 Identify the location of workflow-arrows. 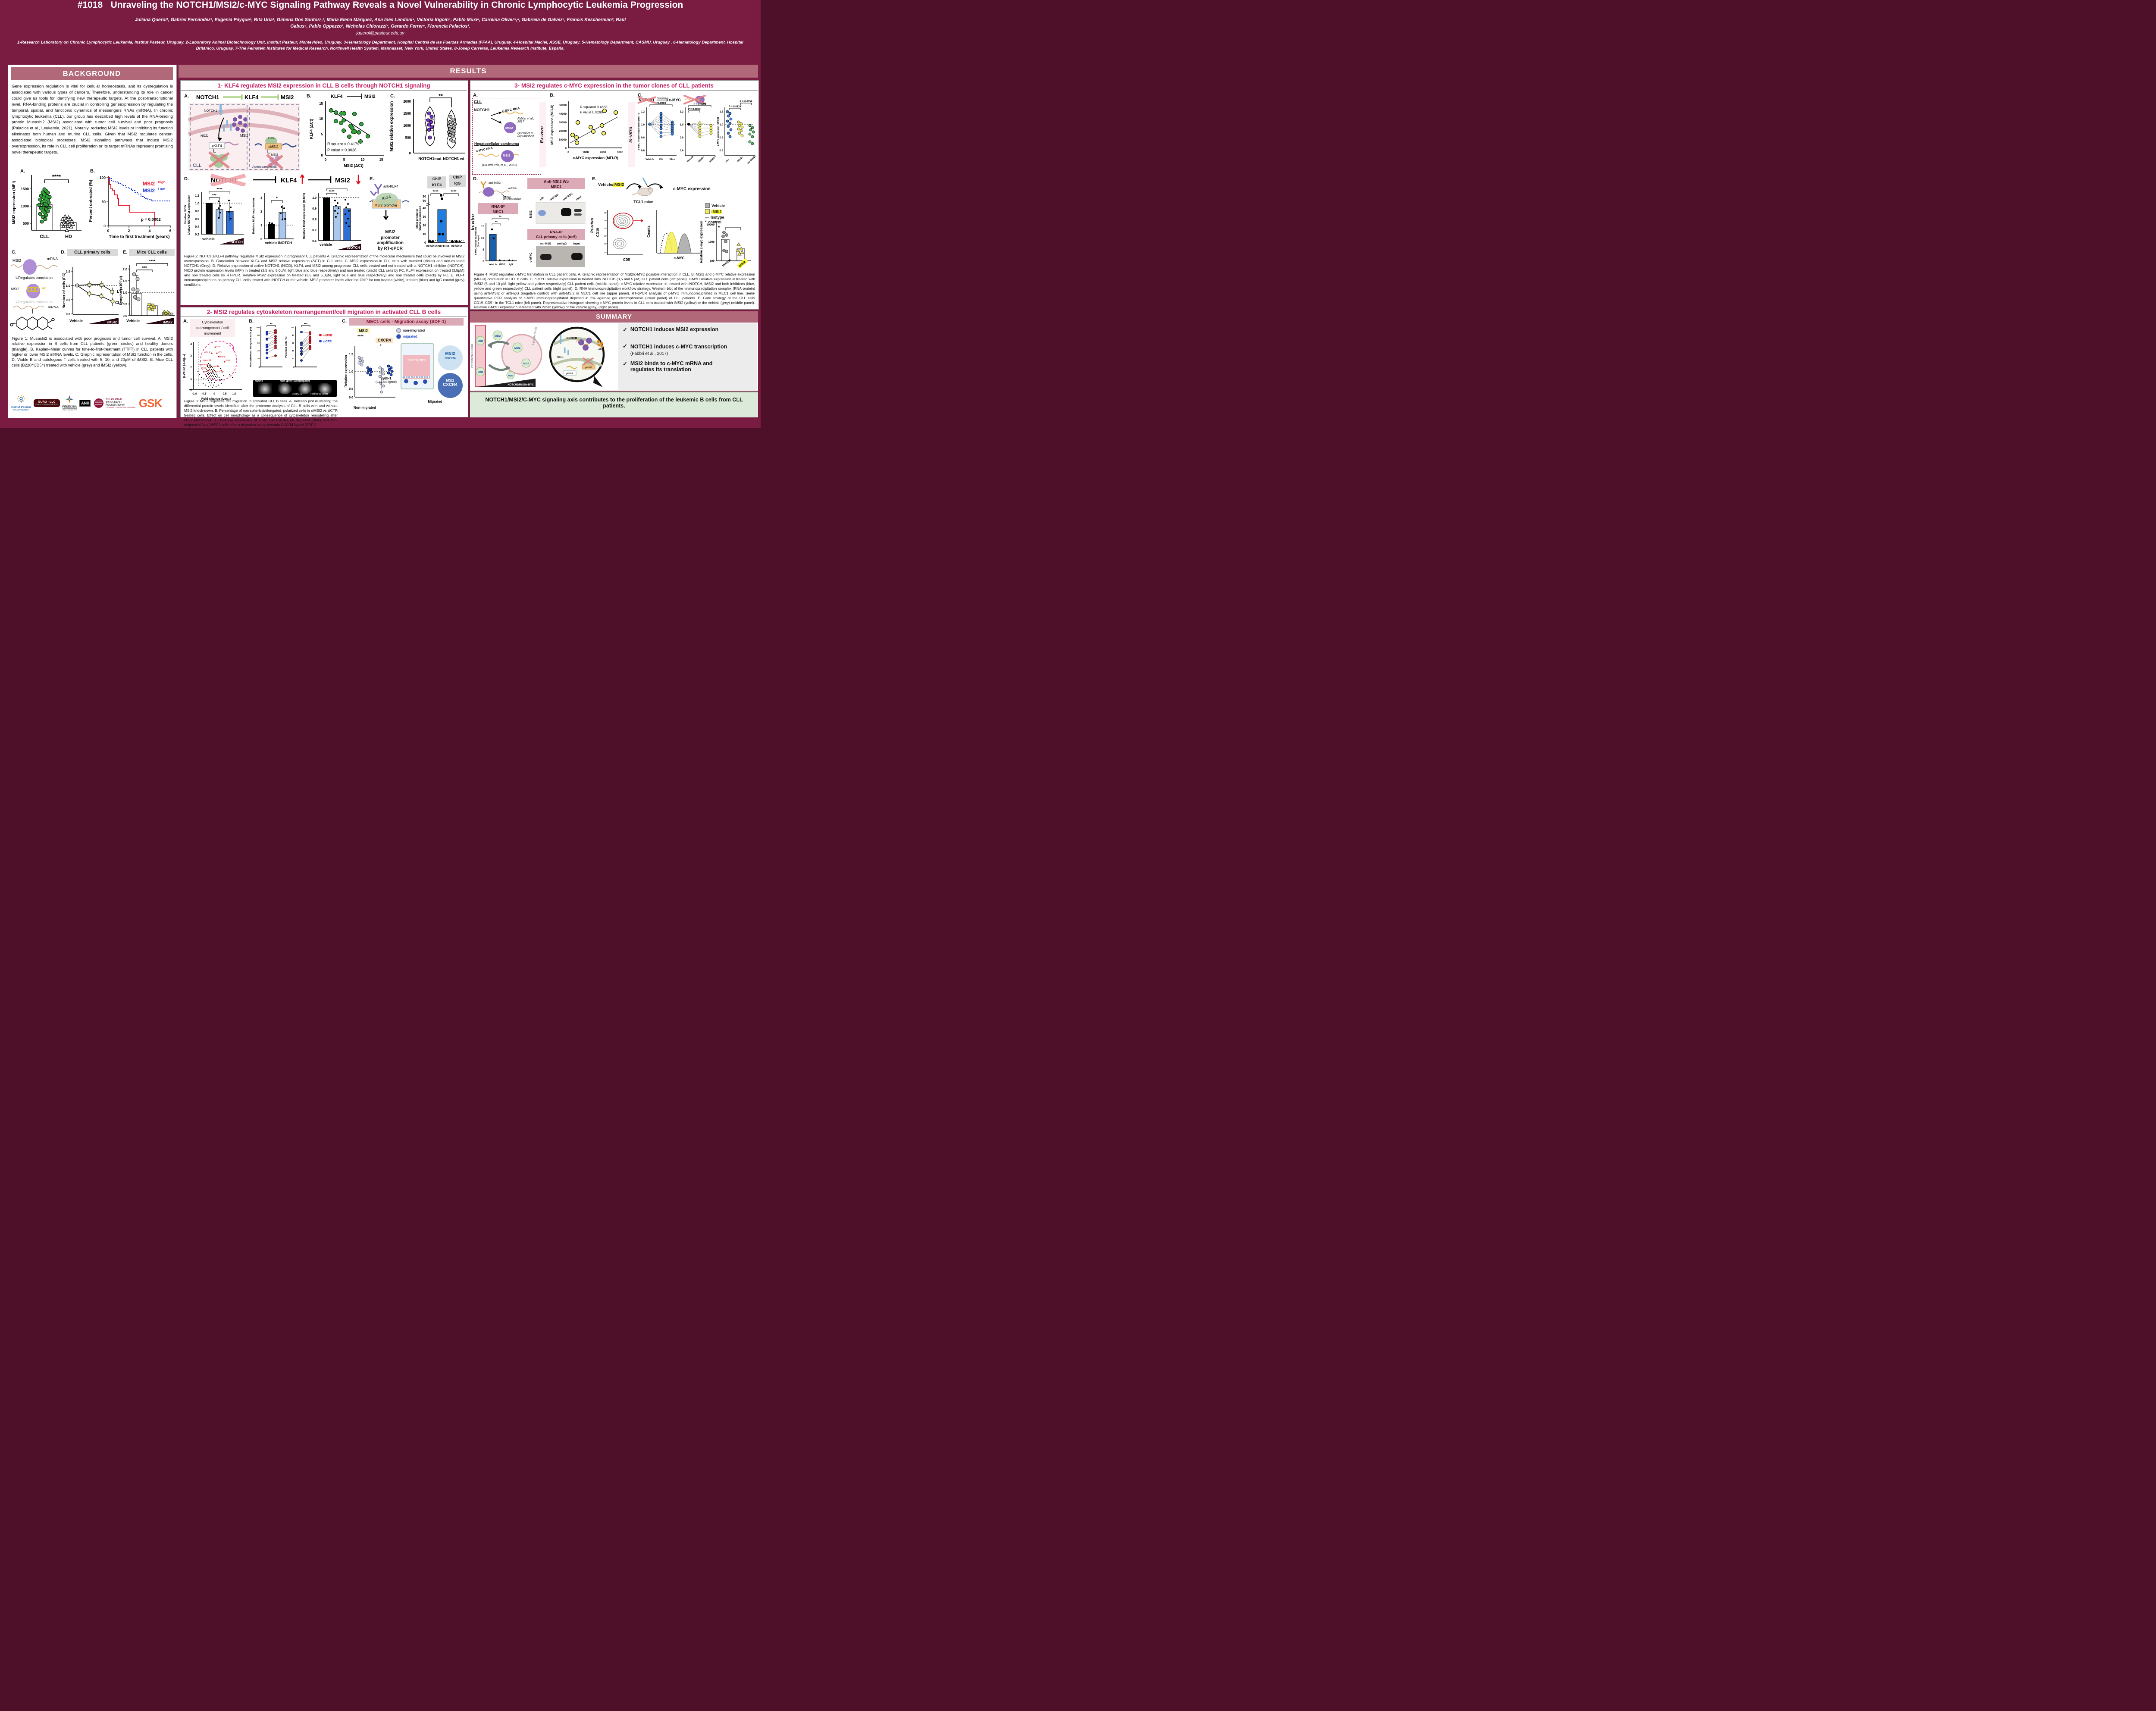
(644, 186).